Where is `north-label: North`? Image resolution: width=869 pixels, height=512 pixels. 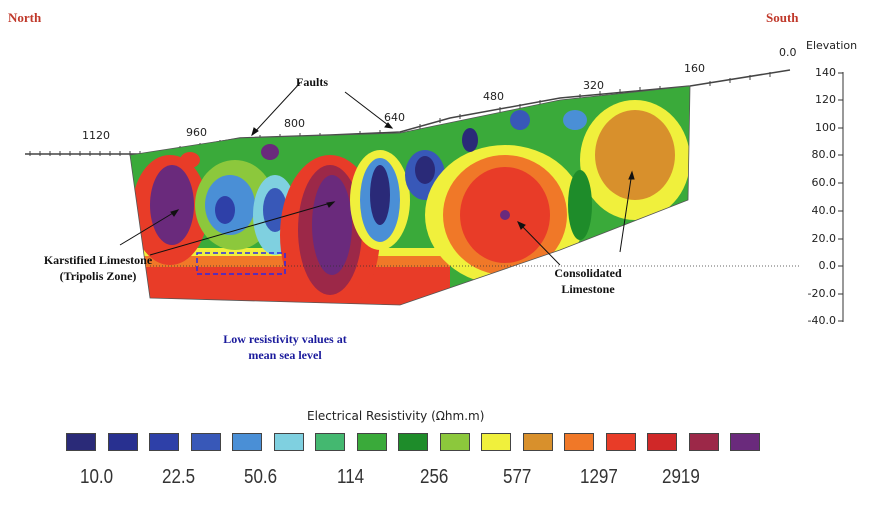
north-label: North is located at coordinates (25, 17).